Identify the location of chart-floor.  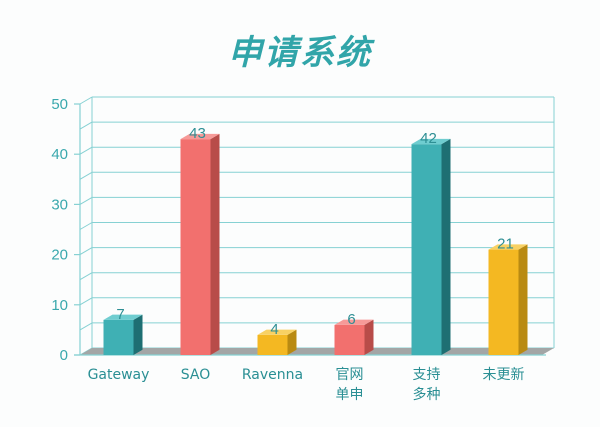
(314, 352).